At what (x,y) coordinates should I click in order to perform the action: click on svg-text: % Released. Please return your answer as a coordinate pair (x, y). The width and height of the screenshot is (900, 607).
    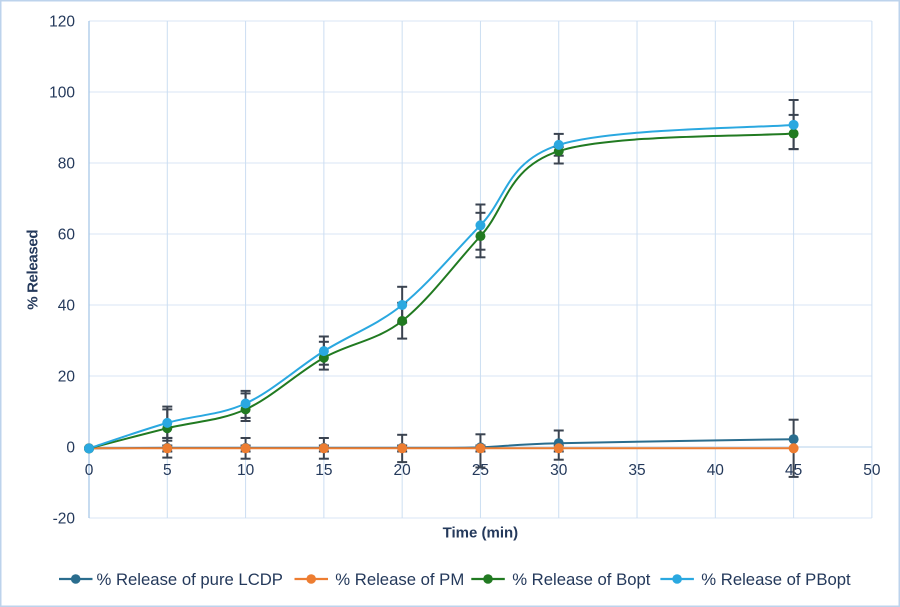
    Looking at the image, I should click on (32, 270).